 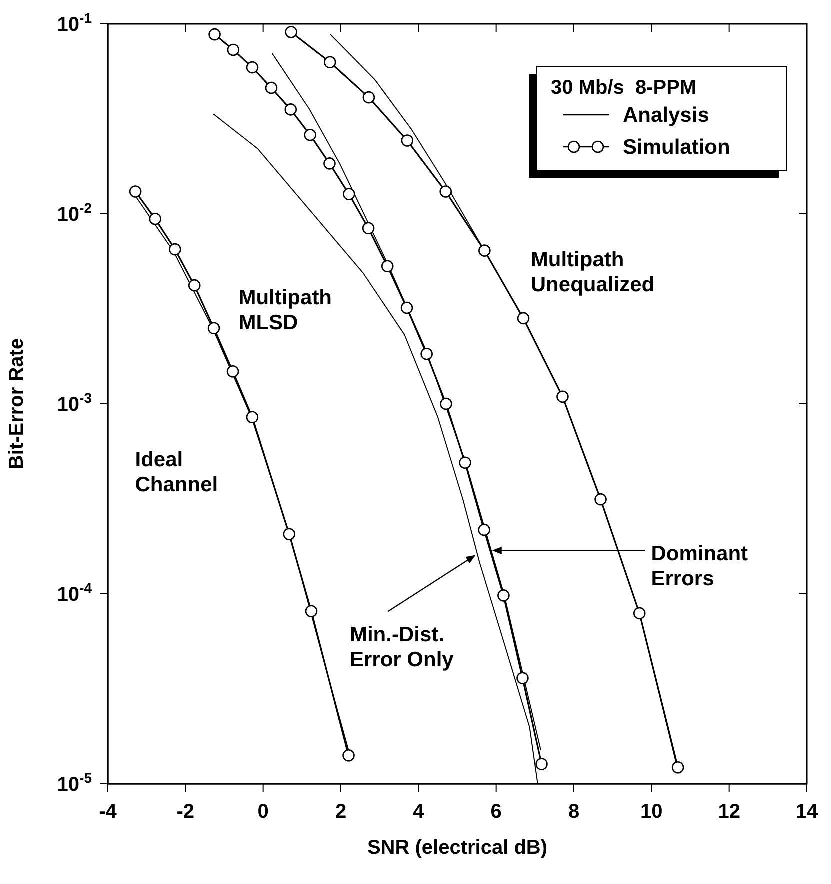 What do you see at coordinates (263, 812) in the screenshot?
I see `x-tick-label: 0` at bounding box center [263, 812].